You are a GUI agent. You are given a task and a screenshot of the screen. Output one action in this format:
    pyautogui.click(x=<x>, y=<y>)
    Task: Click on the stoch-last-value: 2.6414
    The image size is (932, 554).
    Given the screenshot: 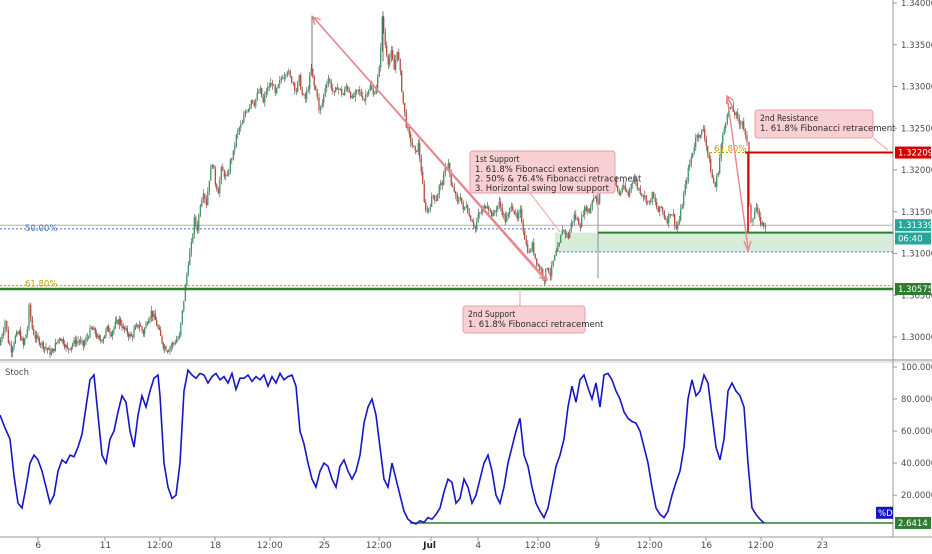 What is the action you would take?
    pyautogui.click(x=913, y=524)
    